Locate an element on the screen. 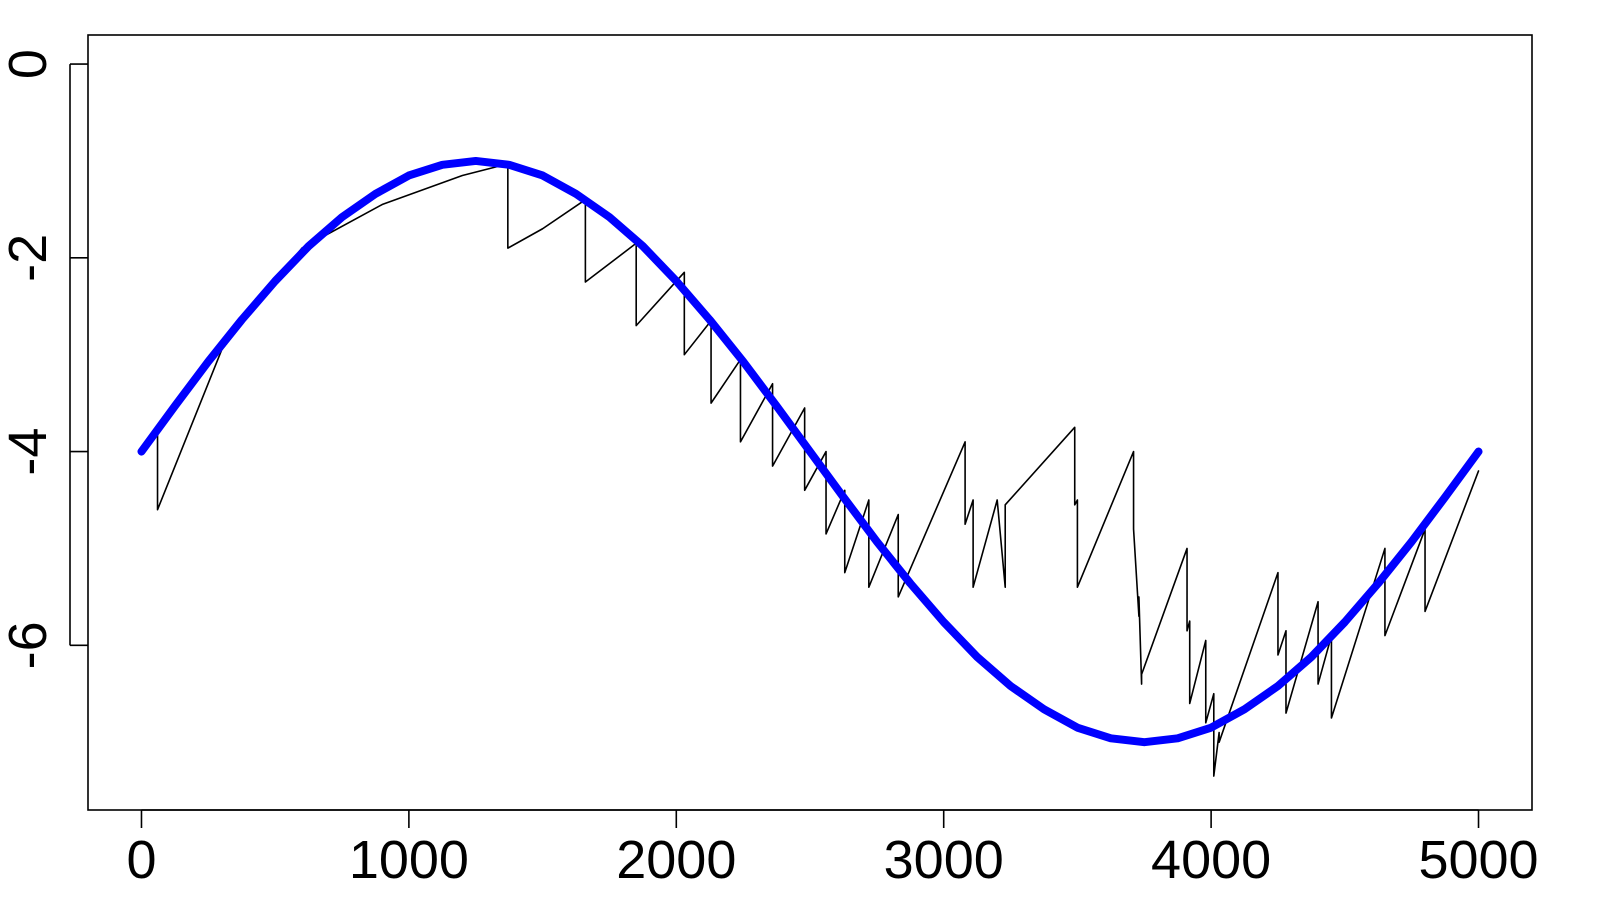 The image size is (1600, 900). x-tick-label: 0 is located at coordinates (141, 860).